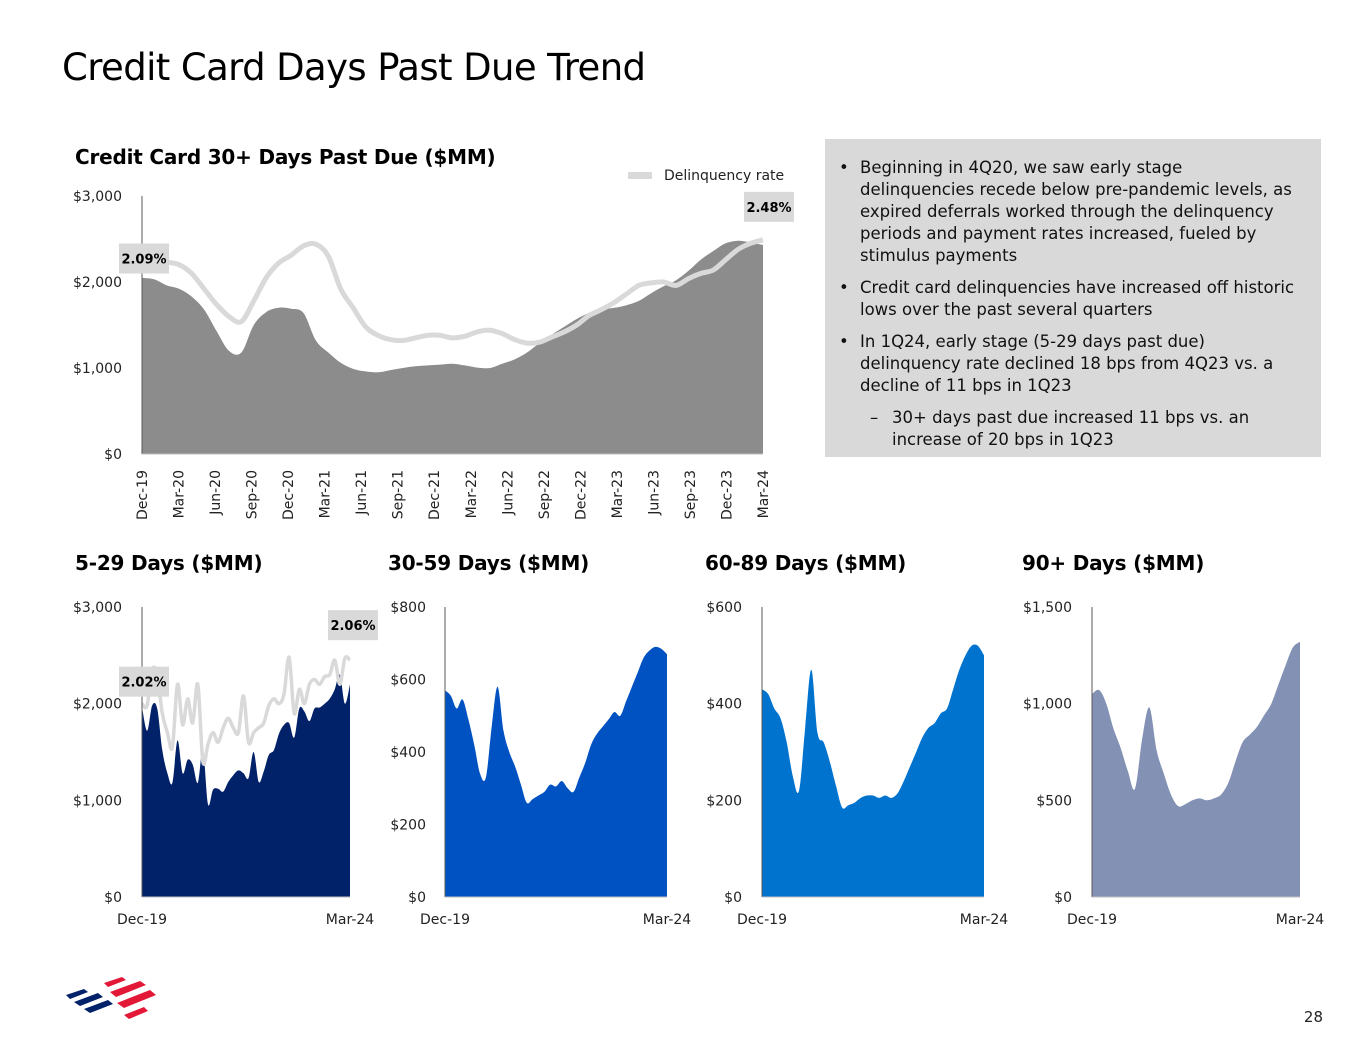 The width and height of the screenshot is (1365, 1055). I want to click on data-label: 2.48%, so click(768, 208).